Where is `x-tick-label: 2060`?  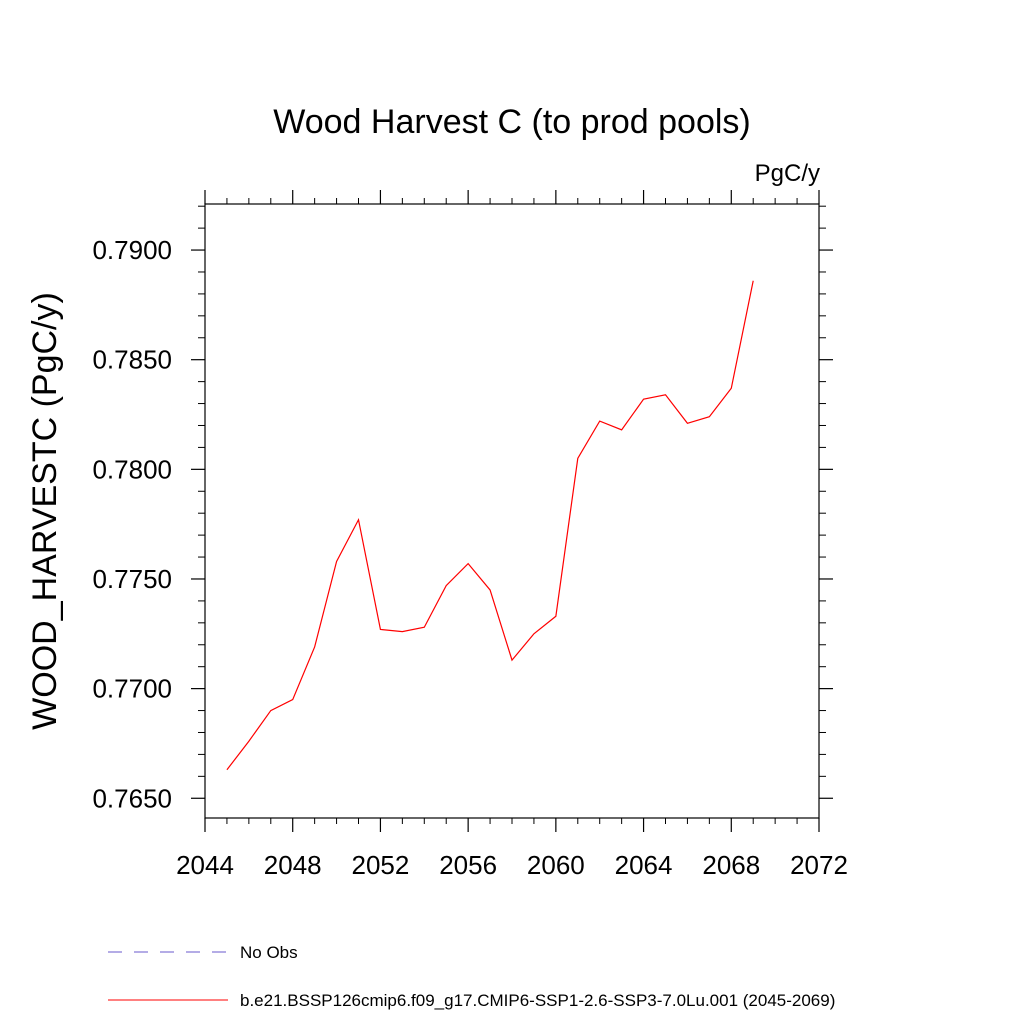 x-tick-label: 2060 is located at coordinates (556, 865).